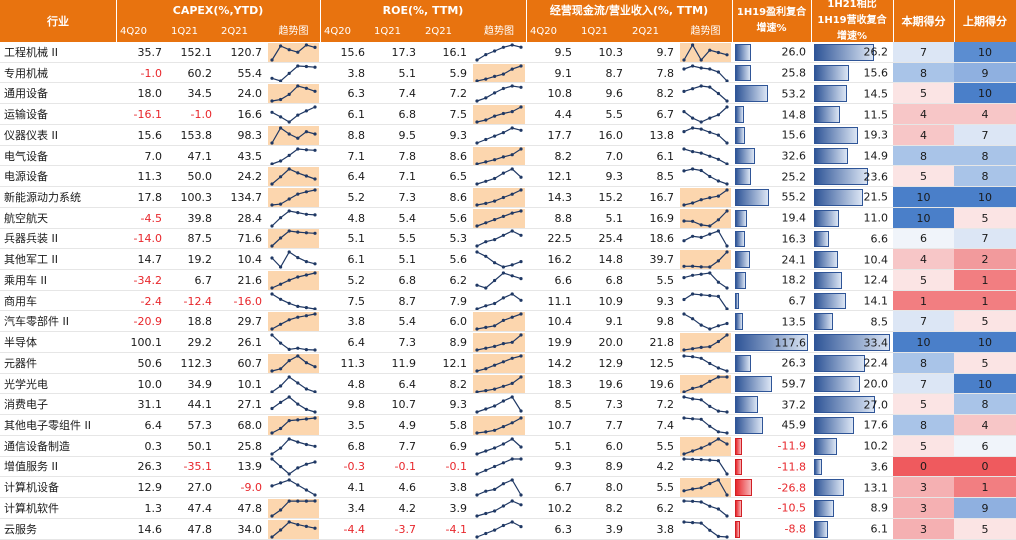  Describe the element at coordinates (356, 115) in the screenshot. I see `roe-value: 6.1` at that location.